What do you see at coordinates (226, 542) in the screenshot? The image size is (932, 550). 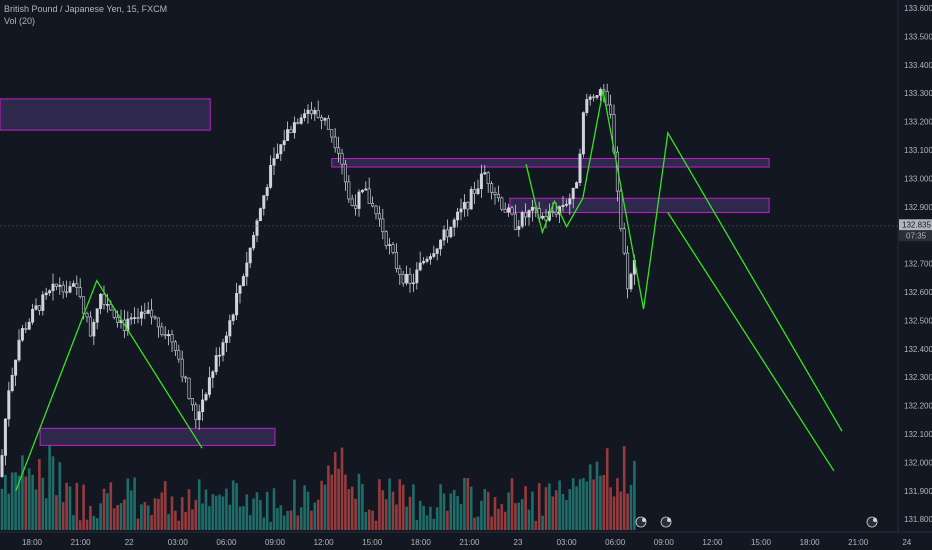 I see `time-tick-label: 06:00` at bounding box center [226, 542].